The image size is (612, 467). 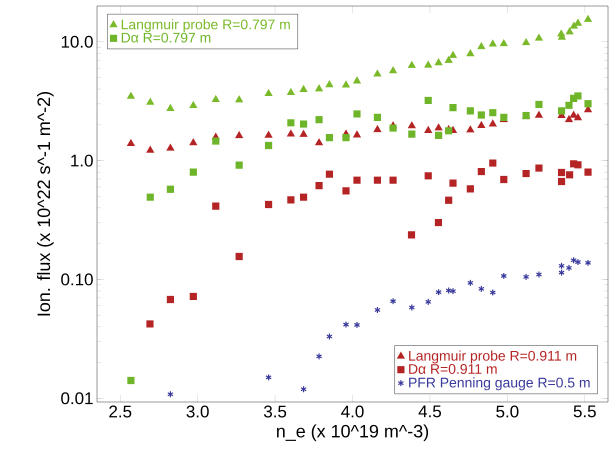 I want to click on x-tick-label: 5.0, so click(x=507, y=412).